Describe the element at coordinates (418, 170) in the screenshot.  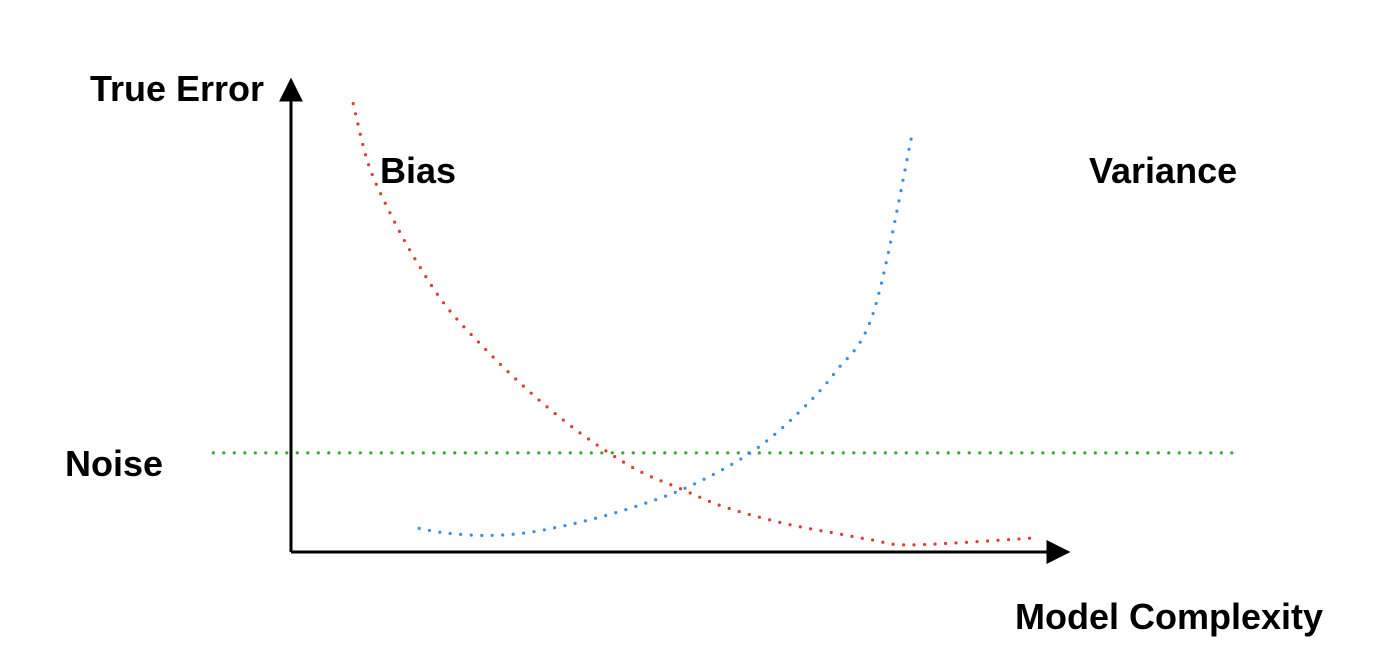
I see `bias-label: Bias` at that location.